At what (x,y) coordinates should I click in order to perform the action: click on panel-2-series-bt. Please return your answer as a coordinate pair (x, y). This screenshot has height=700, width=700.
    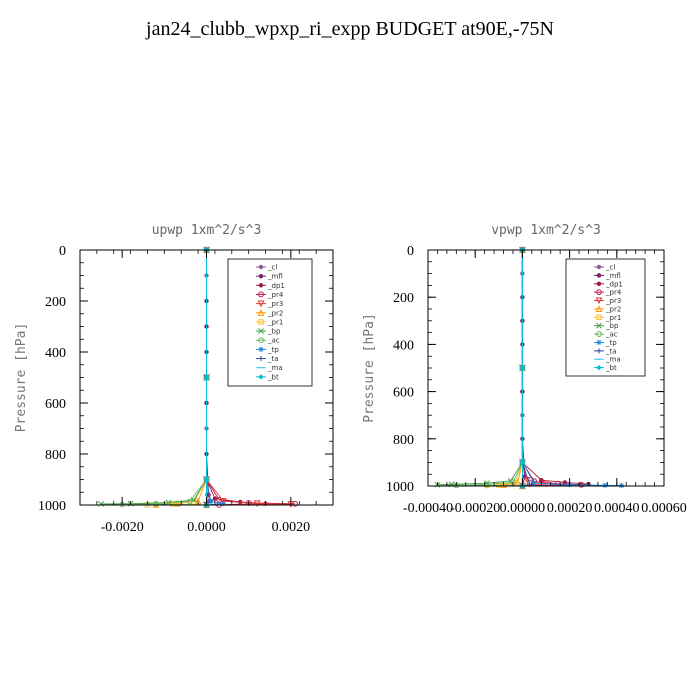
    Looking at the image, I should click on (522, 368).